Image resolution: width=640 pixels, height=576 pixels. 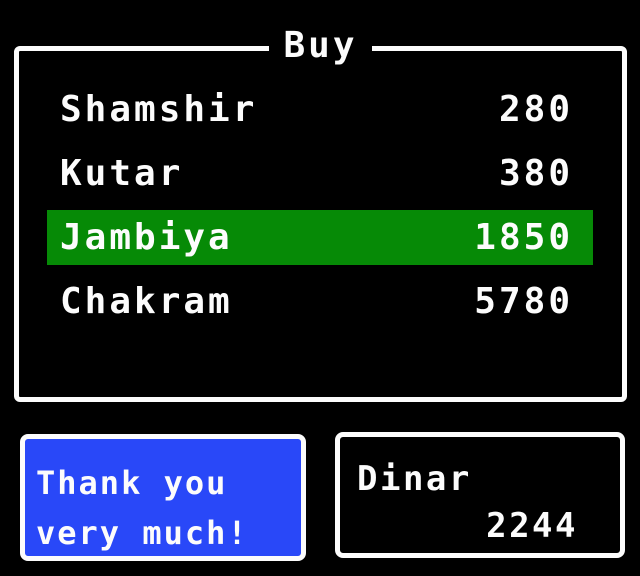 I want to click on item-name: Chakram, so click(x=146, y=301).